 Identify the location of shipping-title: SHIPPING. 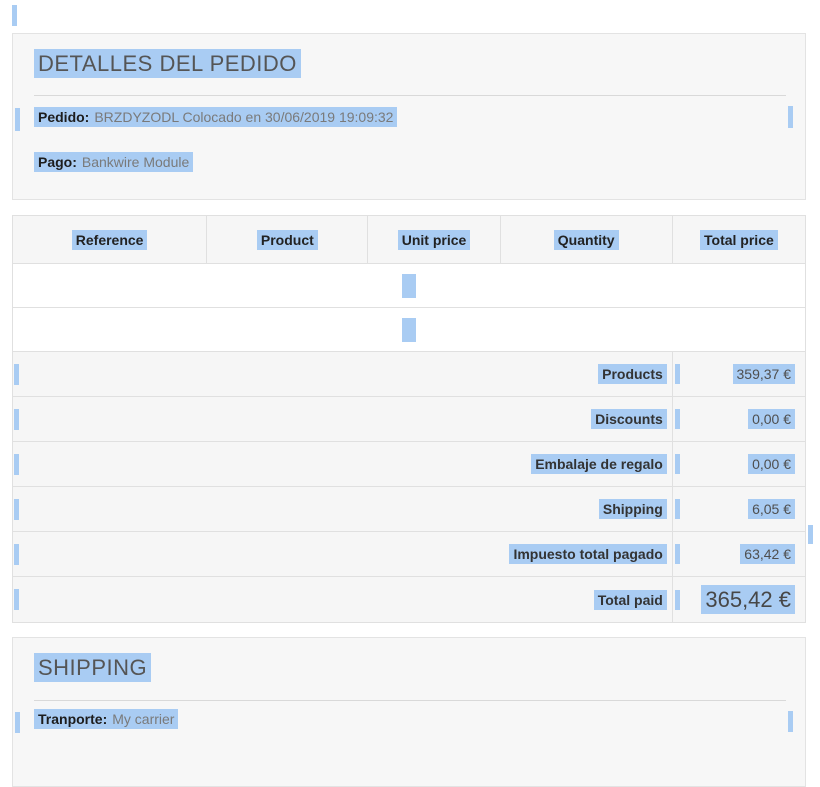
(93, 667).